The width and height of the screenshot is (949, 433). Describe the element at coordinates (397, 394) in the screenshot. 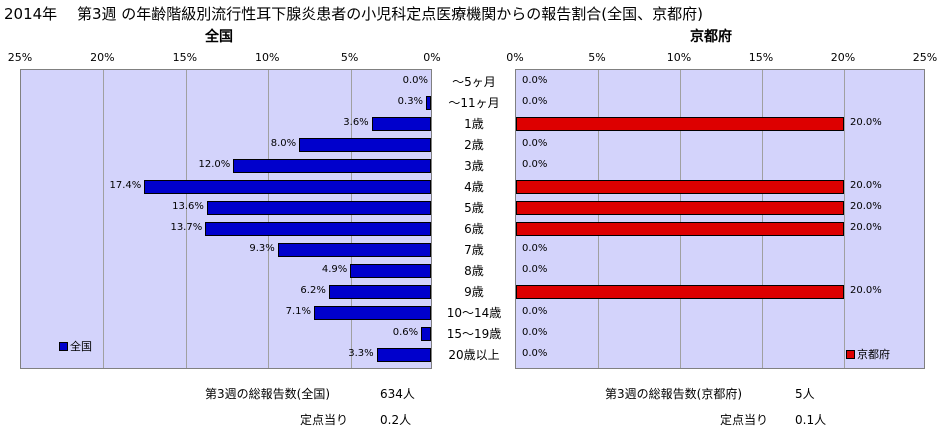

I see `national-total-value: 634人` at that location.